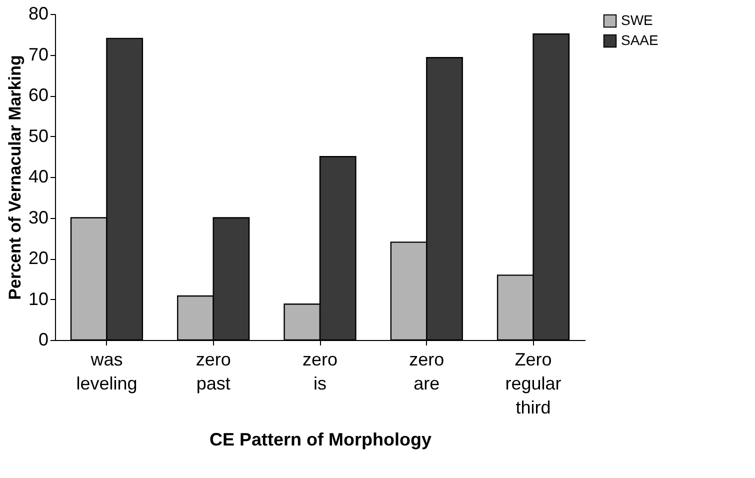 Image resolution: width=755 pixels, height=478 pixels. What do you see at coordinates (321, 440) in the screenshot?
I see `x-axis-title: CE Pattern of Morphology` at bounding box center [321, 440].